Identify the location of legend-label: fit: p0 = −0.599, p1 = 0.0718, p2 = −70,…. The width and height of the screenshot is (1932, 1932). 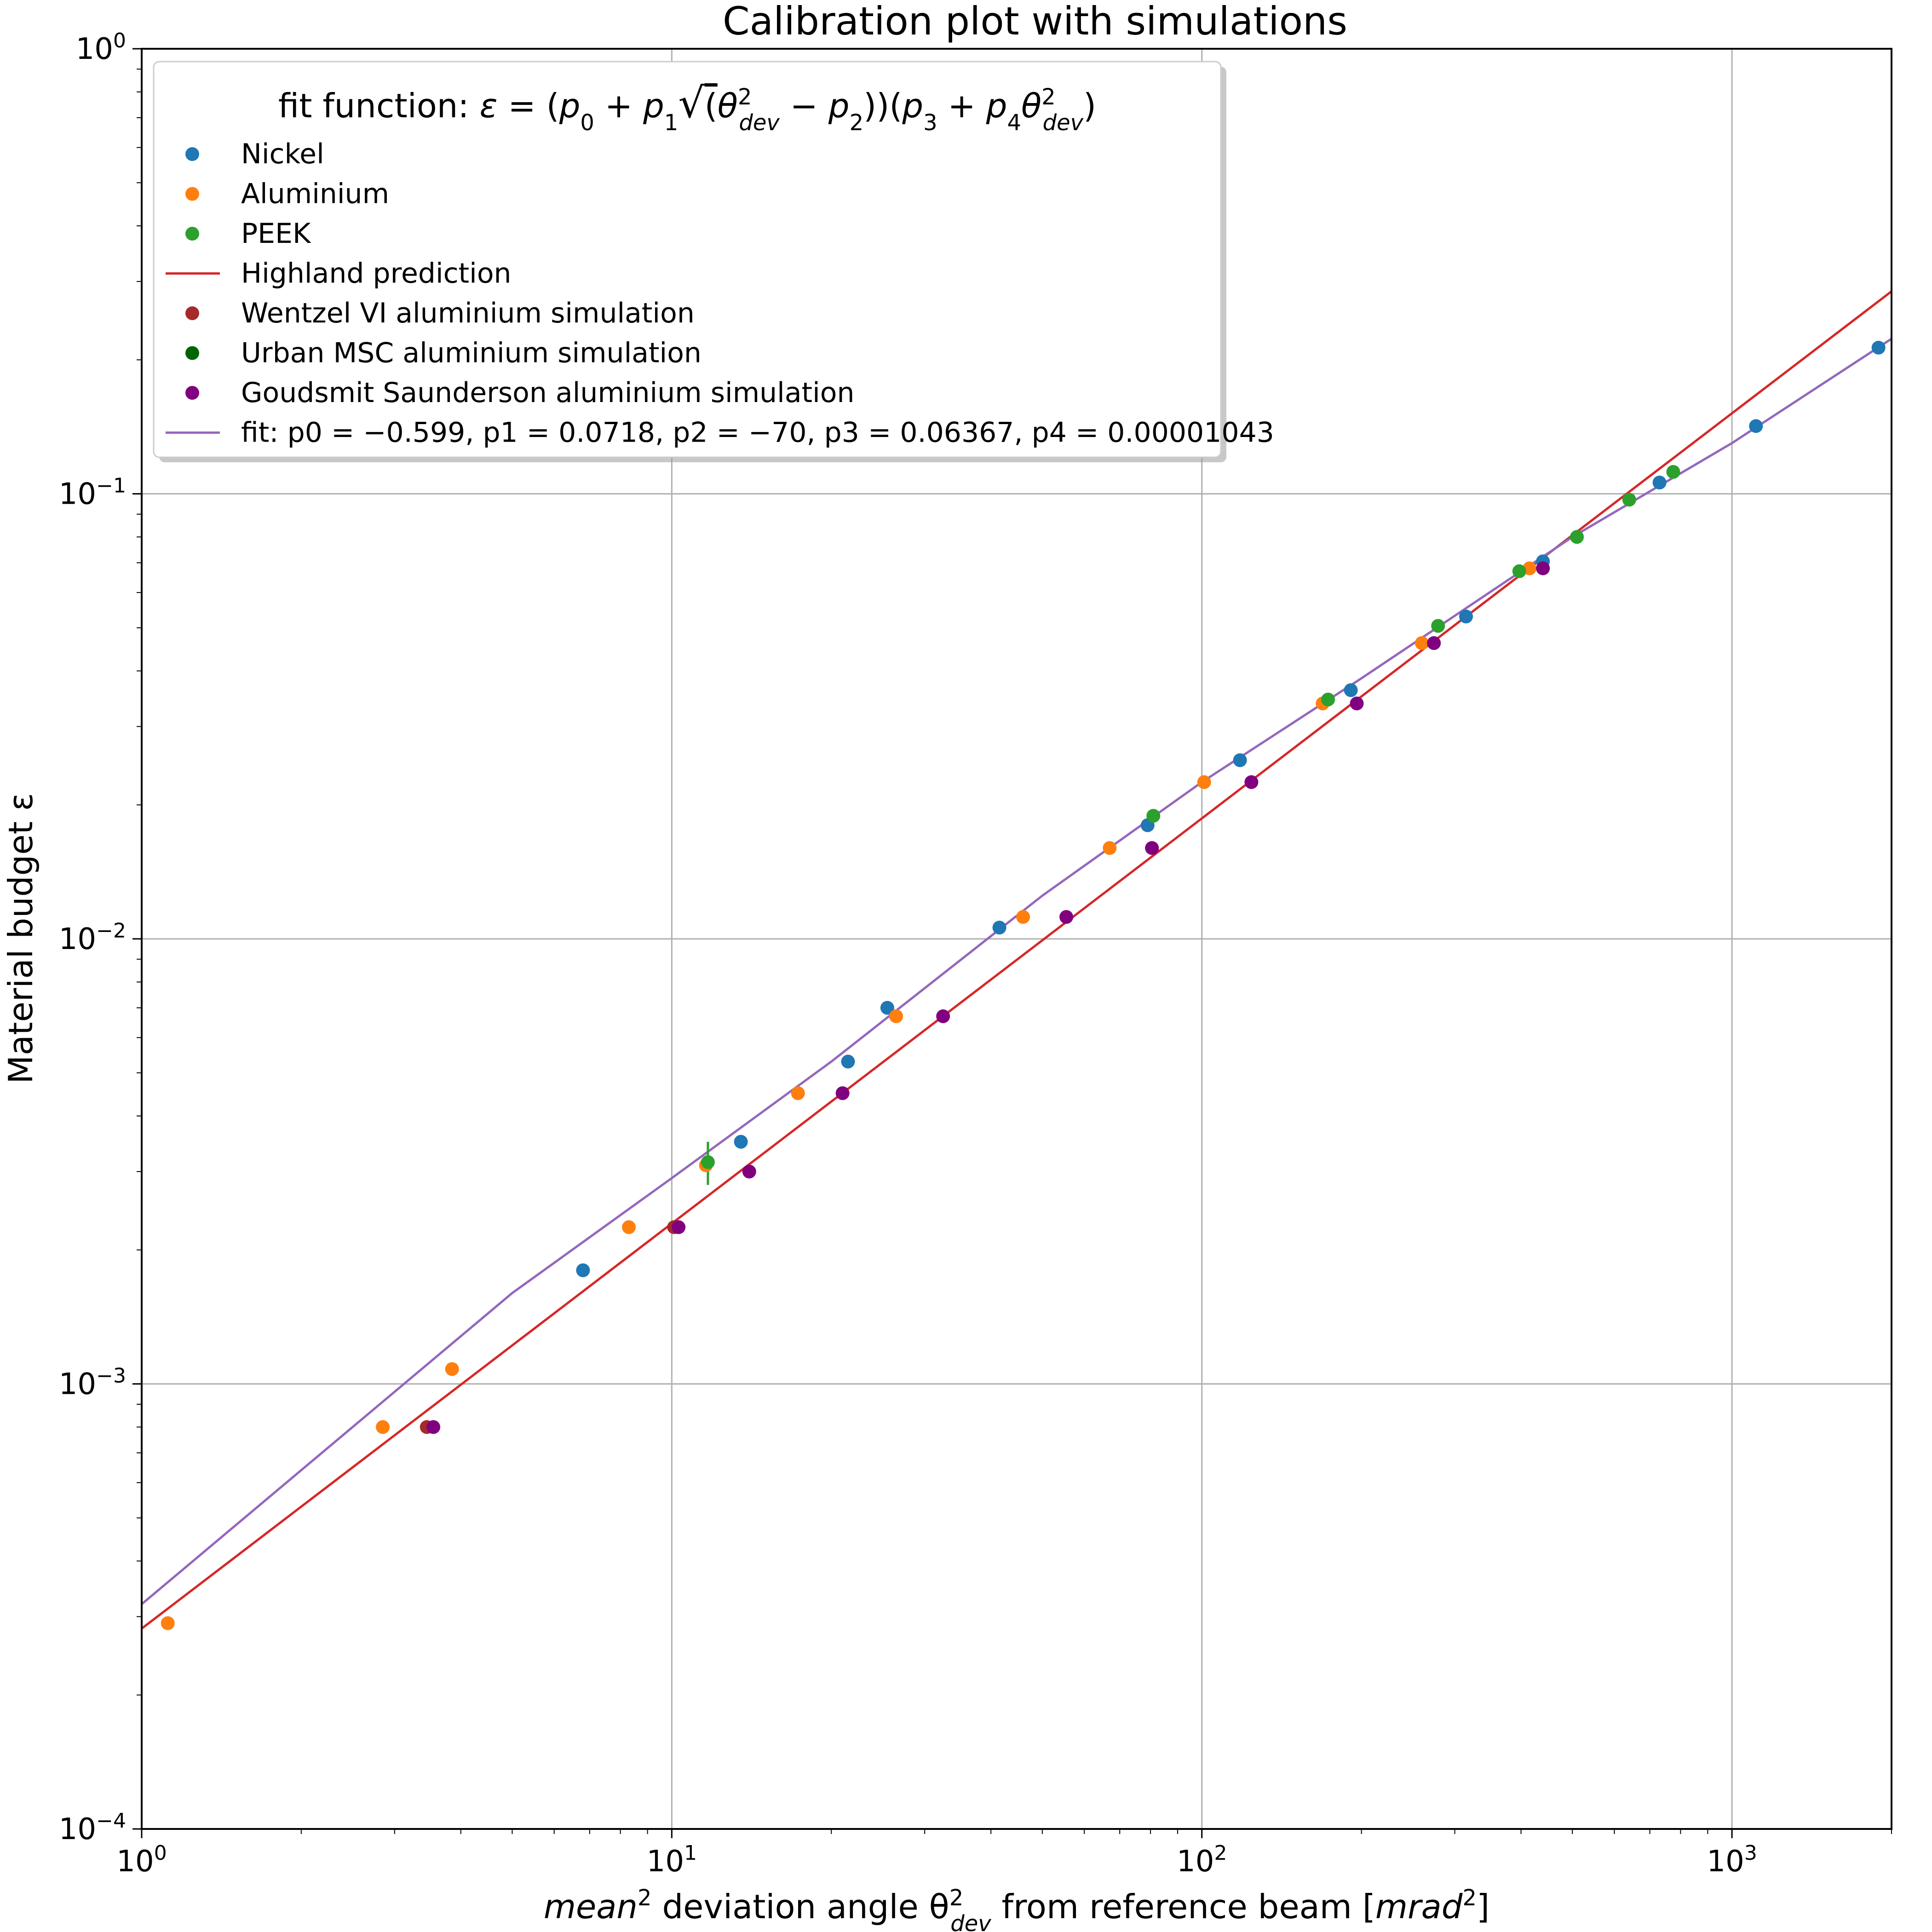
(757, 433).